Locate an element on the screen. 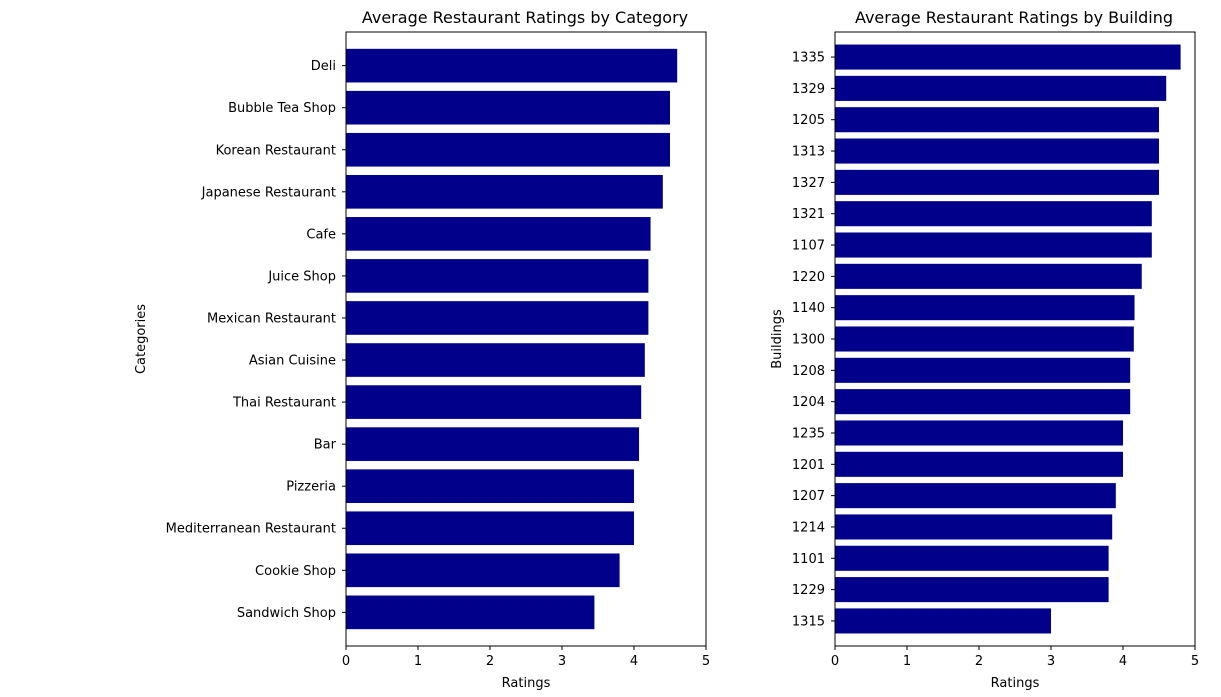 This screenshot has width=1221, height=697. category-x-tick-label: 2 is located at coordinates (490, 661).